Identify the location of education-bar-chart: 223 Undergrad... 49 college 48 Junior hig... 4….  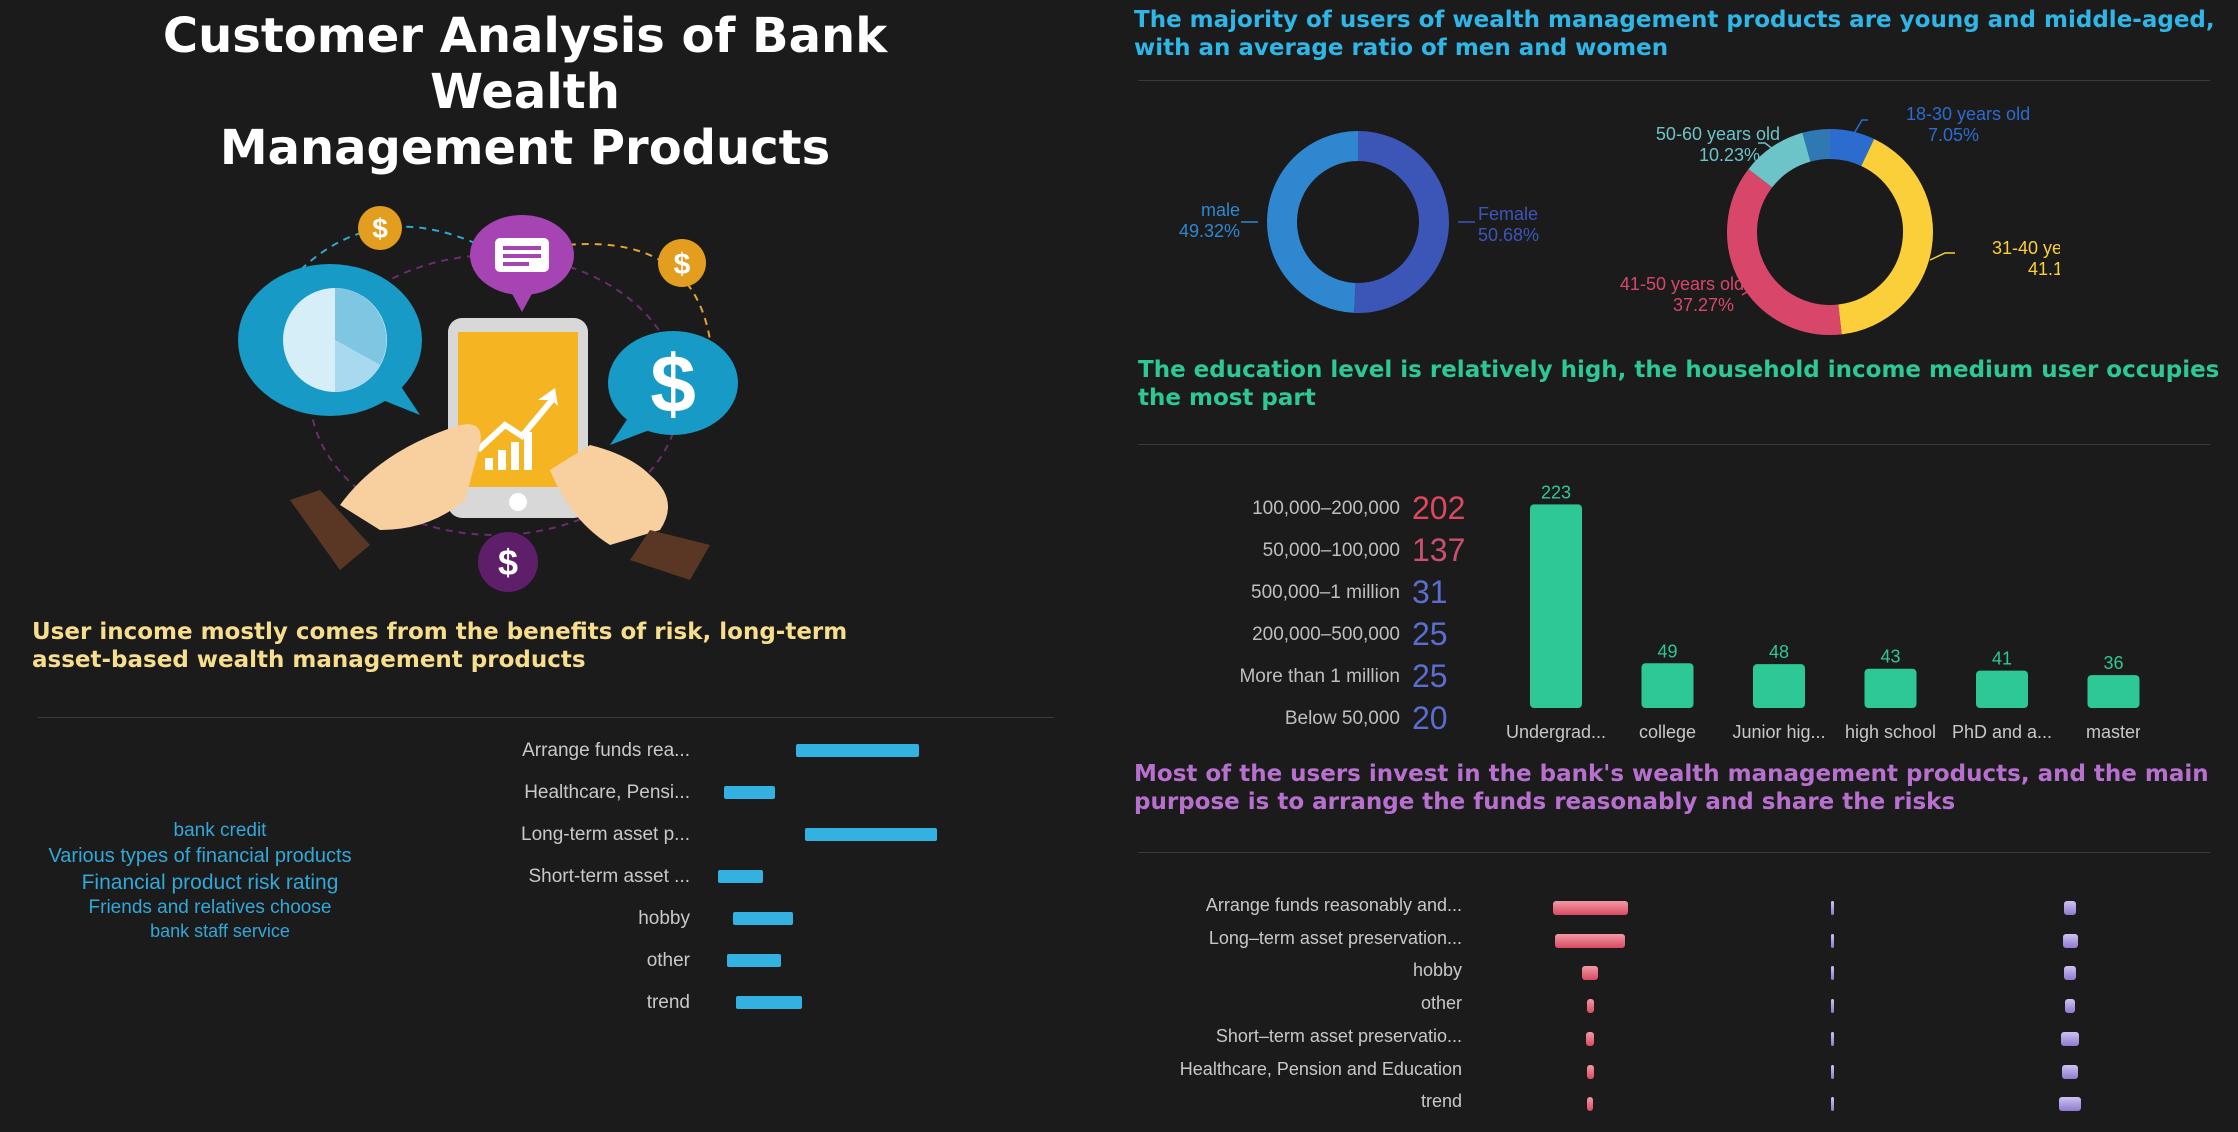
(1823, 612).